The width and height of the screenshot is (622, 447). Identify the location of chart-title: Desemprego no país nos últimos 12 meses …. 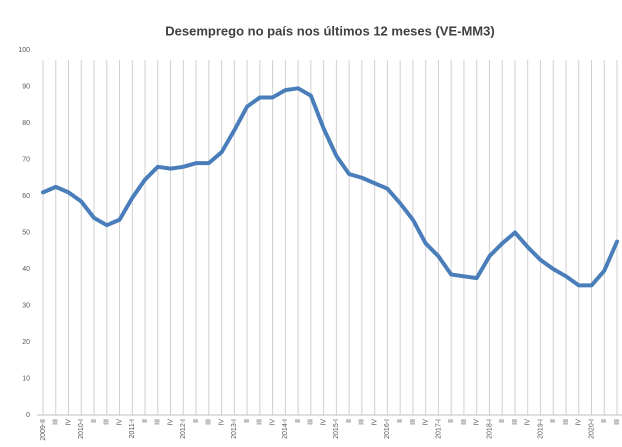
(329, 30).